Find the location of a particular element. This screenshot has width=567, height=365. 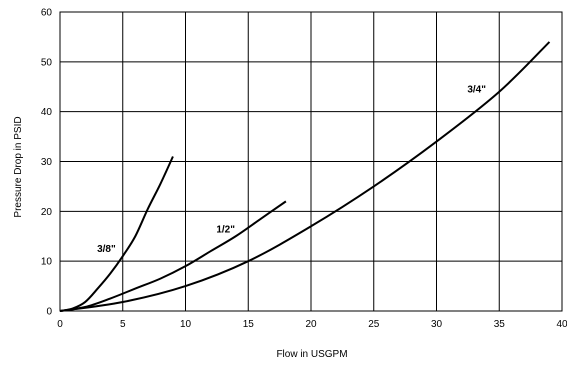

x-tick-labels: 0 5 10 15 20 25 30 35 40 is located at coordinates (312, 324).